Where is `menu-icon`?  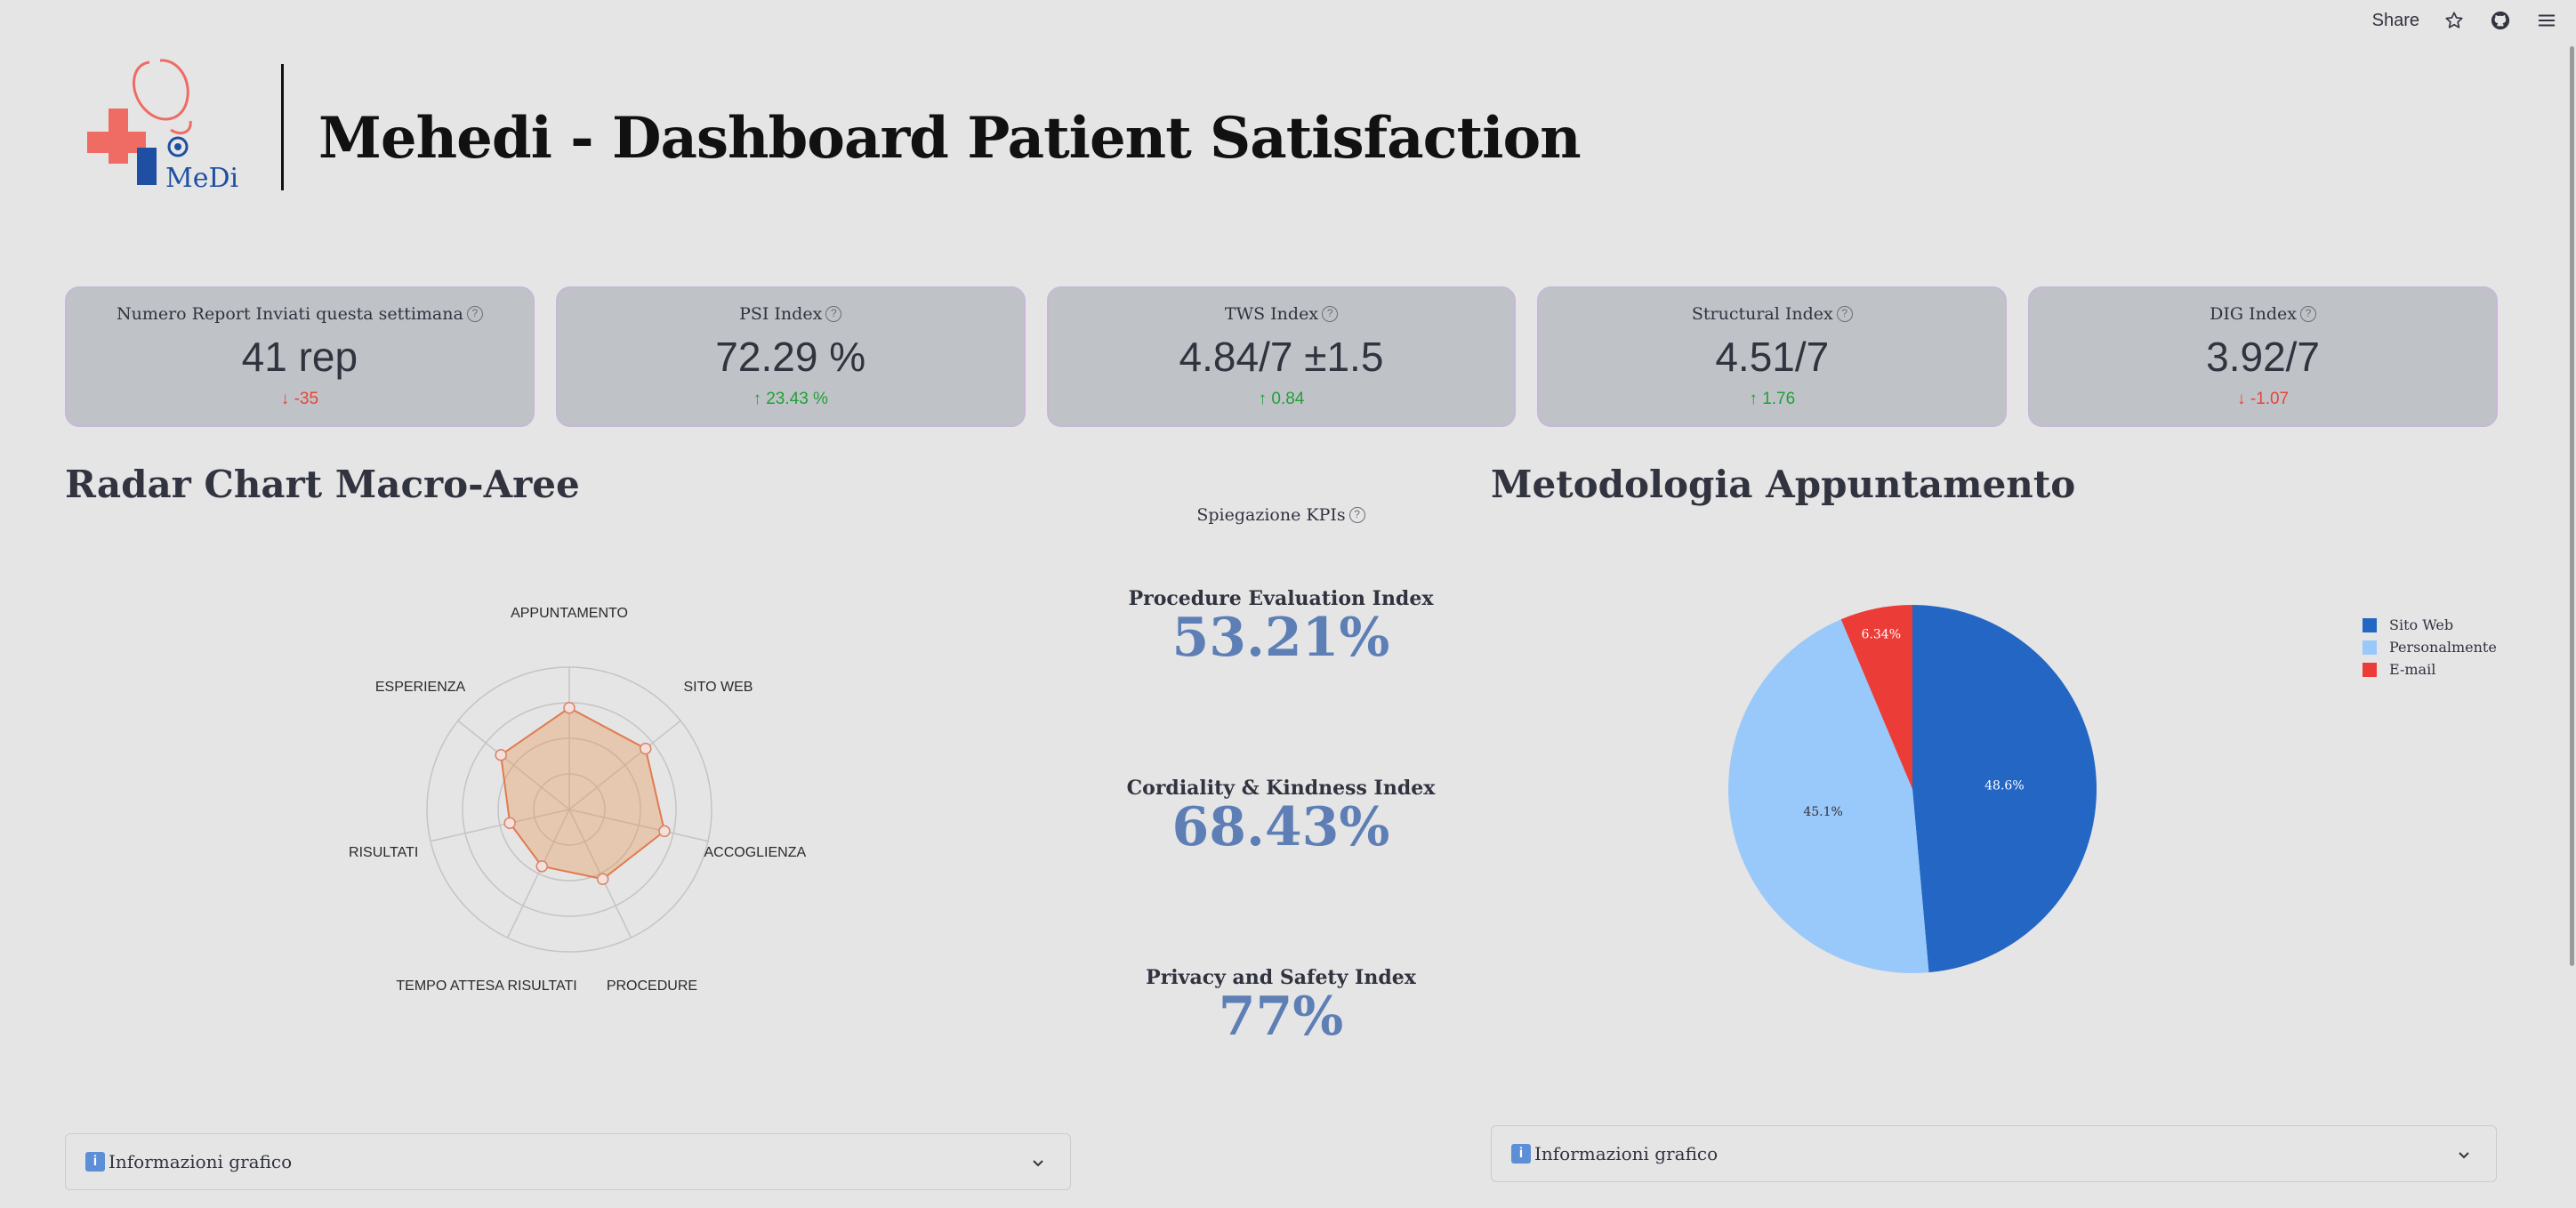 menu-icon is located at coordinates (2546, 20).